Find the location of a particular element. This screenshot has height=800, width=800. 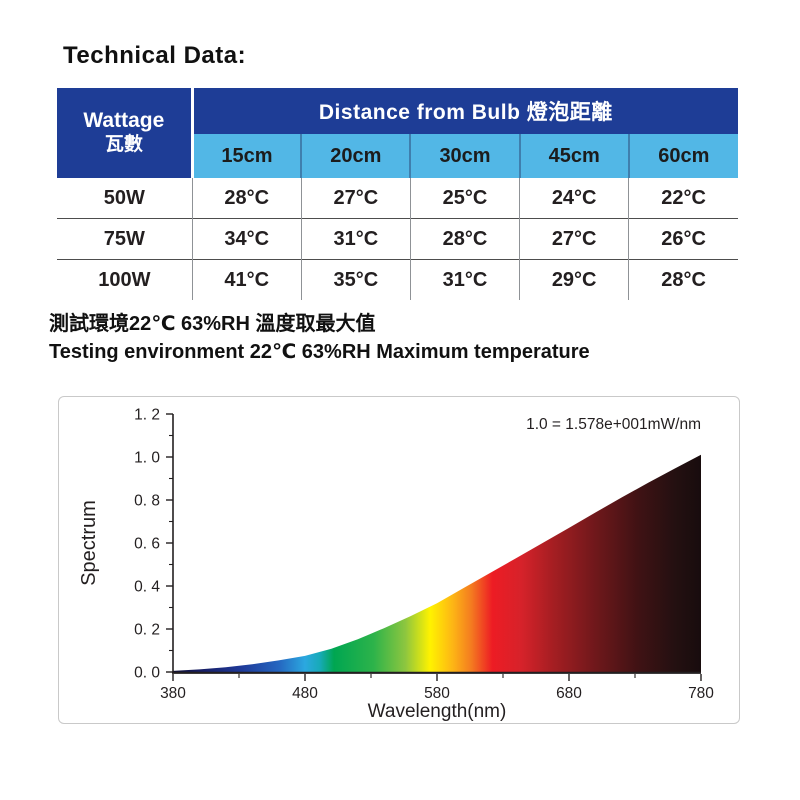

wattage-label-zh: 瓦數 is located at coordinates (123, 144).